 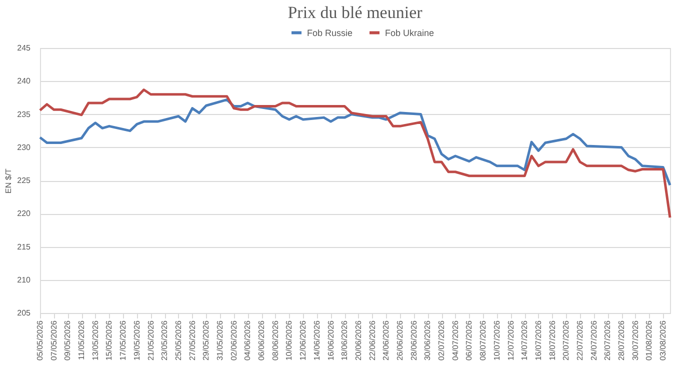 I want to click on x-tick-label: 25/05/2026, so click(x=178, y=340).